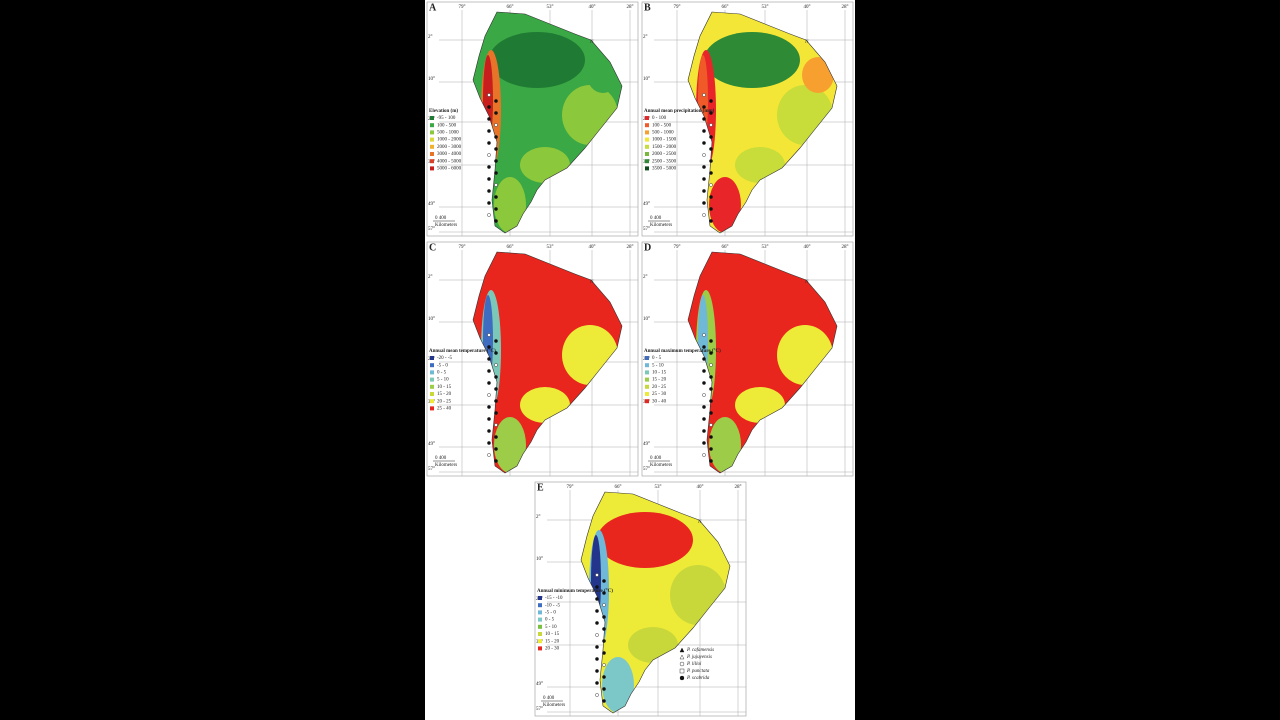 Image resolution: width=1280 pixels, height=720 pixels. What do you see at coordinates (662, 125) in the screenshot?
I see `legend-label: 100 - 500` at bounding box center [662, 125].